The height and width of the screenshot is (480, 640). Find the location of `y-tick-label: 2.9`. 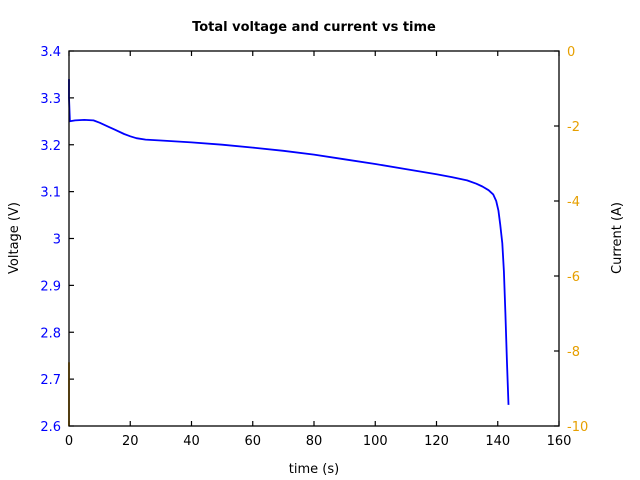

y-tick-label: 2.9 is located at coordinates (50, 286).